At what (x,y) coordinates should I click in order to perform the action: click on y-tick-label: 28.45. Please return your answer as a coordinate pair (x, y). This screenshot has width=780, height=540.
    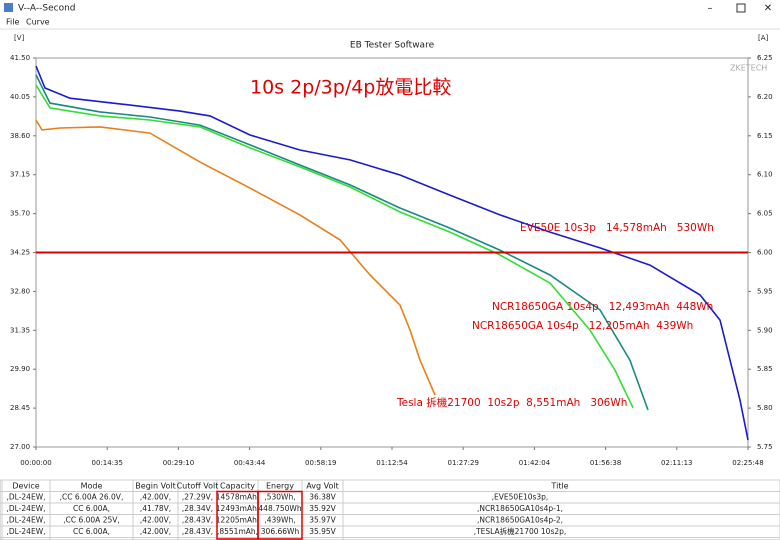
    Looking at the image, I should click on (20, 408).